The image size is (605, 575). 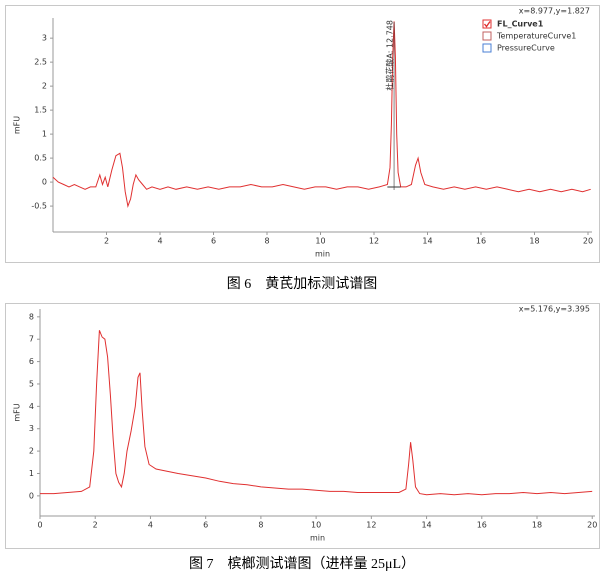 What do you see at coordinates (390, 55) in the screenshot?
I see `peak-label: 杜鹃花酸A: 12.748` at bounding box center [390, 55].